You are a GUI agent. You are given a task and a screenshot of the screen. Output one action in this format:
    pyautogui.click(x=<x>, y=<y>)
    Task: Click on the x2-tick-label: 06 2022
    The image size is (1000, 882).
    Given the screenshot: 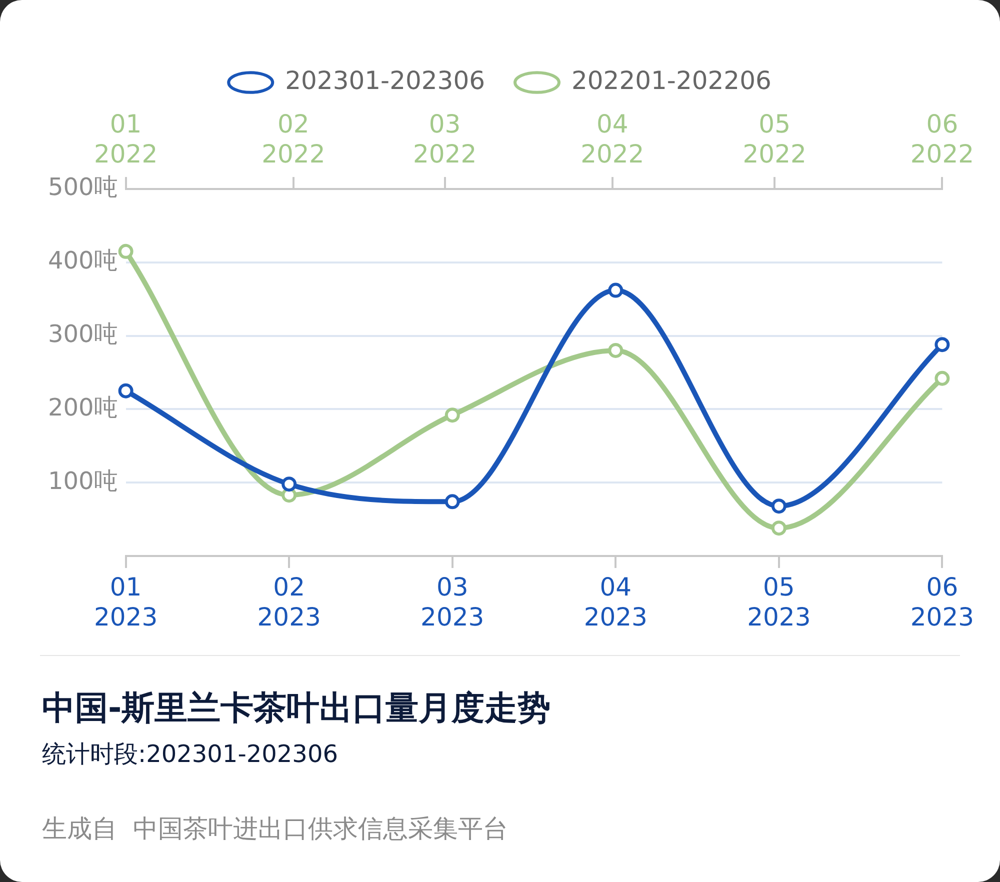 What is the action you would take?
    pyautogui.click(x=942, y=139)
    